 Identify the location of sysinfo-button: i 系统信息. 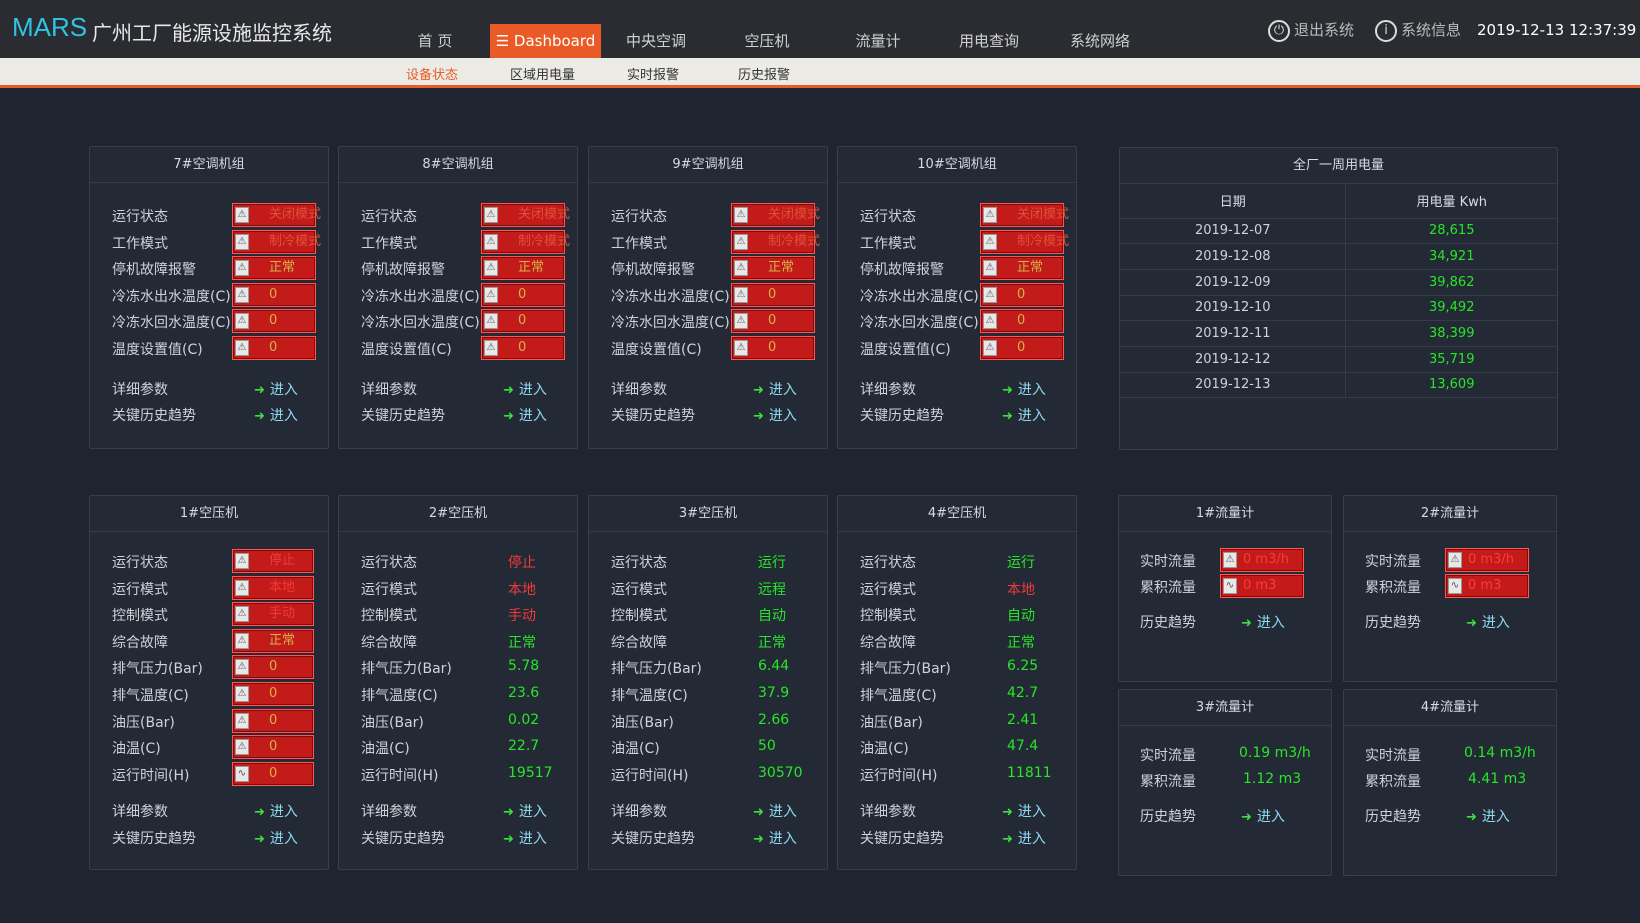
(1418, 30).